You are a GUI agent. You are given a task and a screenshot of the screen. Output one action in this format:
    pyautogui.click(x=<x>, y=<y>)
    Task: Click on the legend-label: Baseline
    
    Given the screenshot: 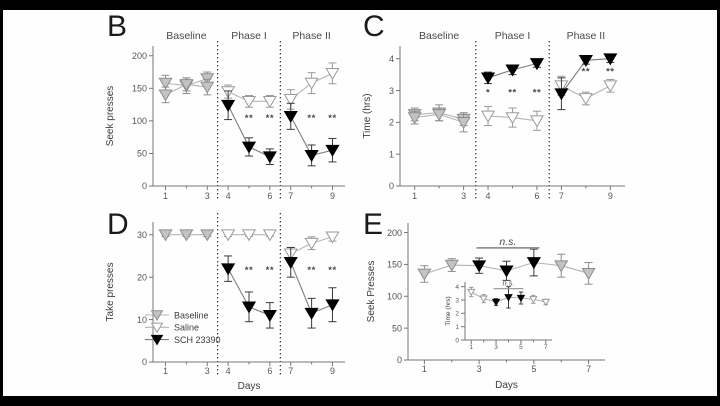 What is the action you would take?
    pyautogui.click(x=191, y=315)
    